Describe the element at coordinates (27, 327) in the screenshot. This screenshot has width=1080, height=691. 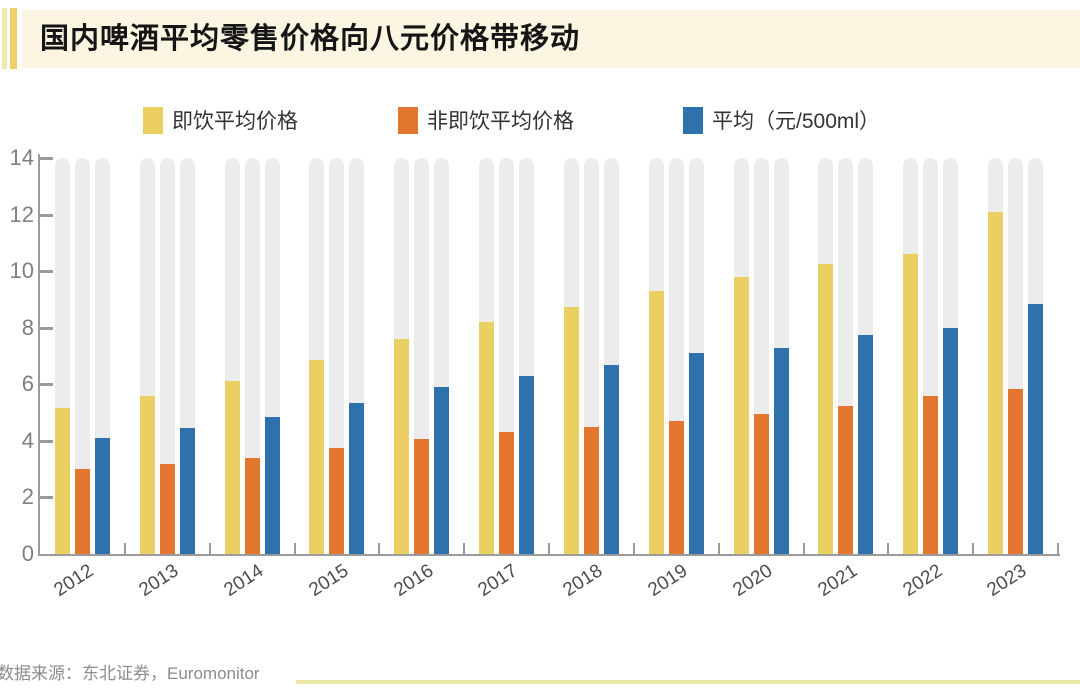
I see `y-axis-label: 8` at that location.